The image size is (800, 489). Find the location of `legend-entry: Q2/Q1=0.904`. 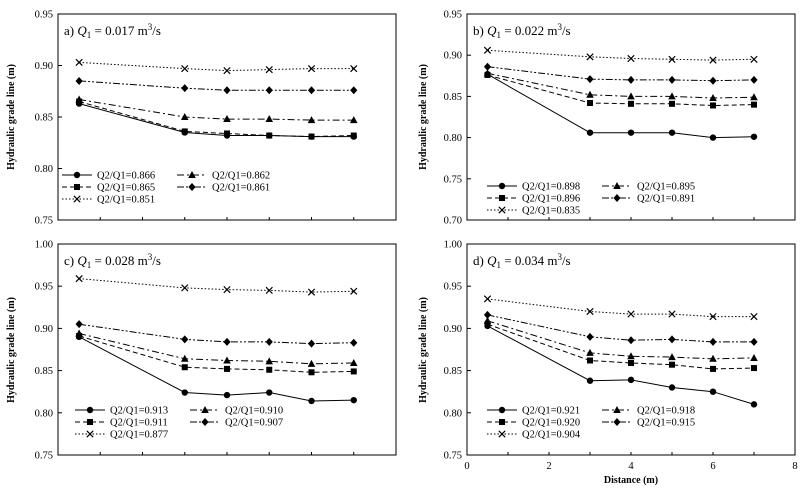

legend-entry: Q2/Q1=0.904 is located at coordinates (551, 435).